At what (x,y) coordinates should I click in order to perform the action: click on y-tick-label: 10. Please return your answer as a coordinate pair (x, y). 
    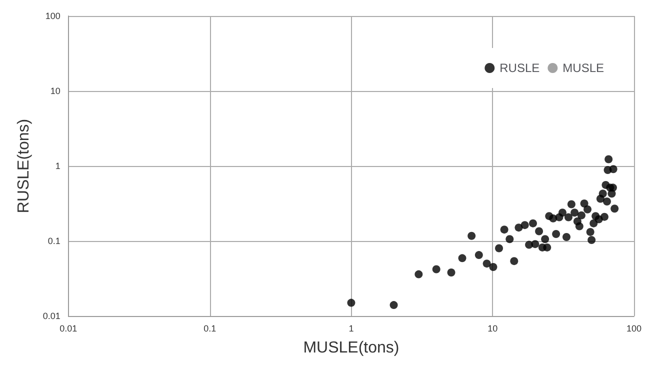
    Looking at the image, I should click on (55, 91).